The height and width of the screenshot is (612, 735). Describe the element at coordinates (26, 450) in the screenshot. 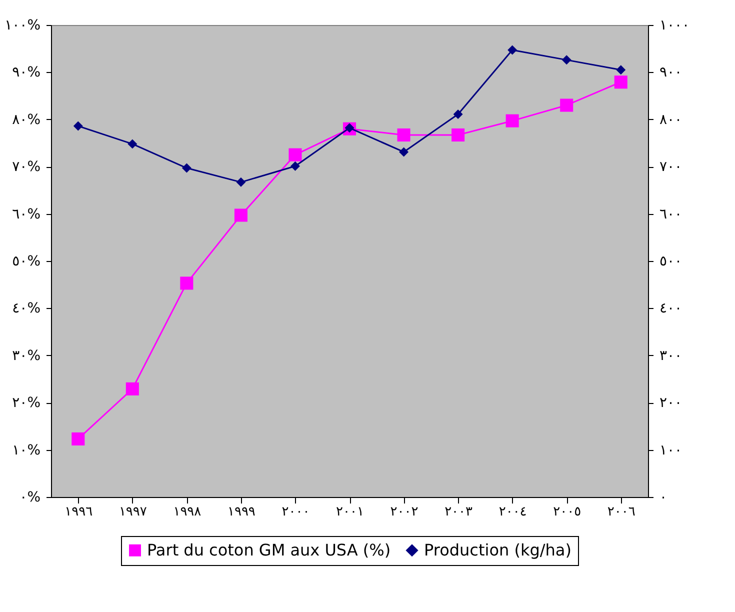

I see `y-tick-label: ١٠%` at that location.